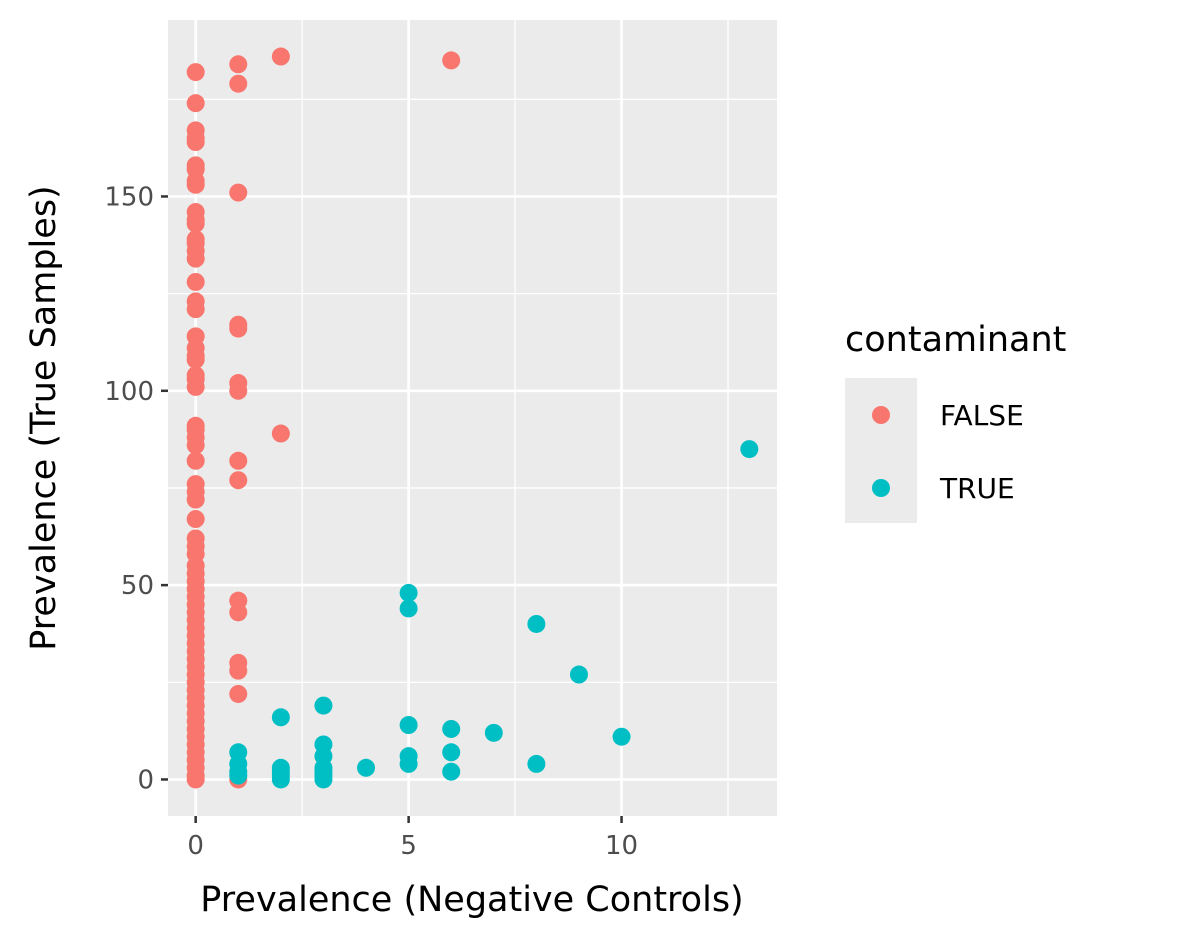  Describe the element at coordinates (129, 197) in the screenshot. I see `y-tick-label: 150` at that location.